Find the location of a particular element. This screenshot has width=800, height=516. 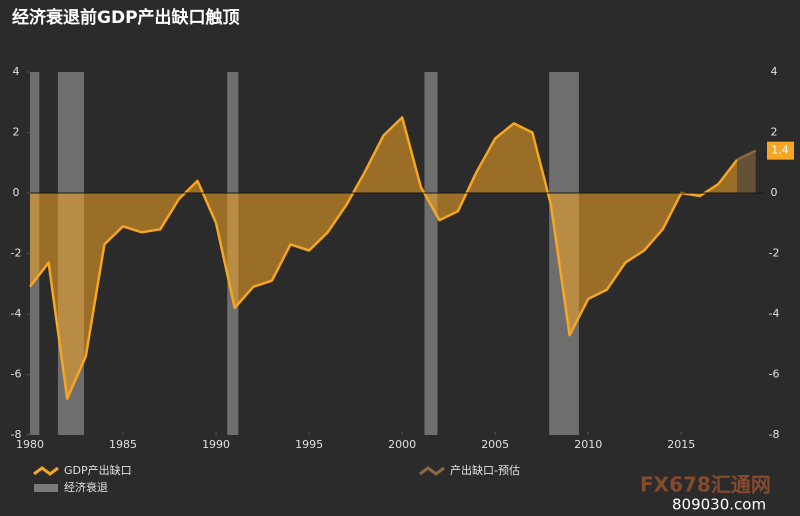

value-label: 1.4 is located at coordinates (780, 150).